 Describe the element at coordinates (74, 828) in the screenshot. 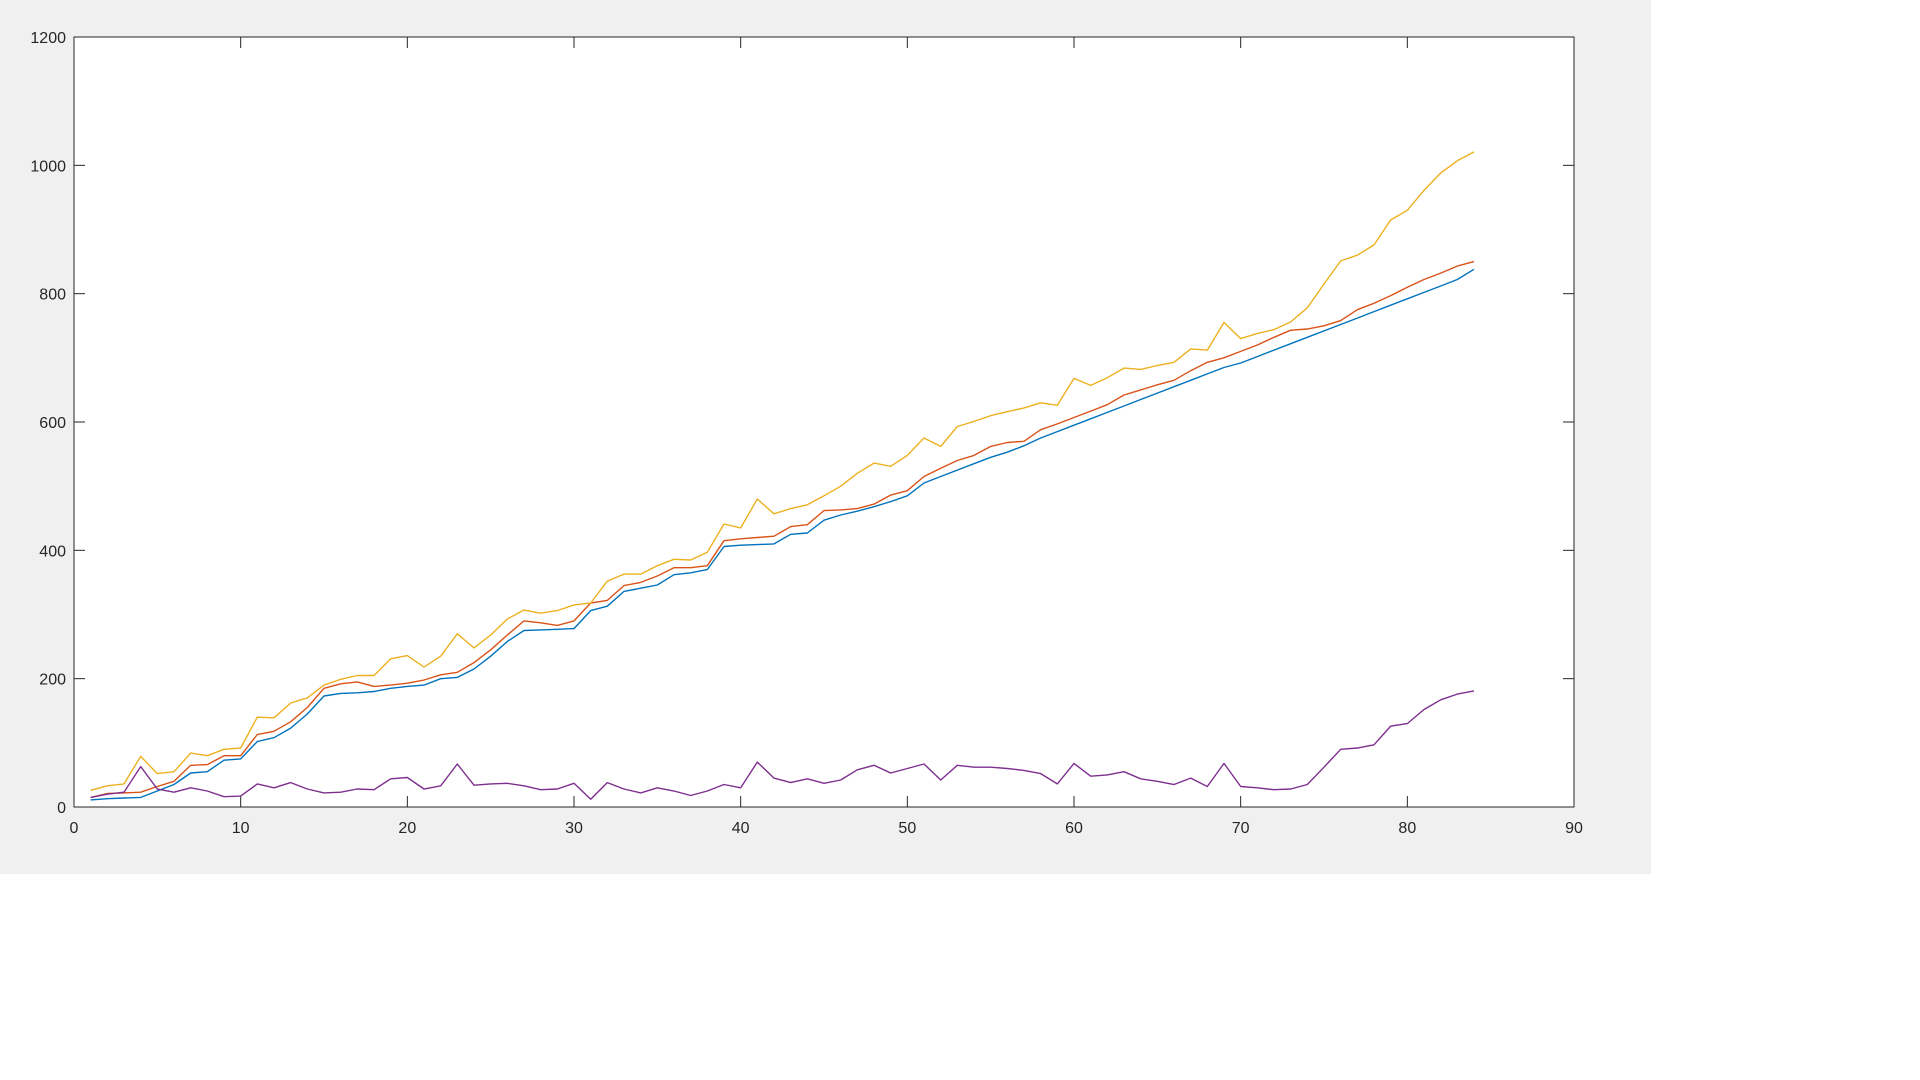

I see `x-tick-label: 0` at that location.